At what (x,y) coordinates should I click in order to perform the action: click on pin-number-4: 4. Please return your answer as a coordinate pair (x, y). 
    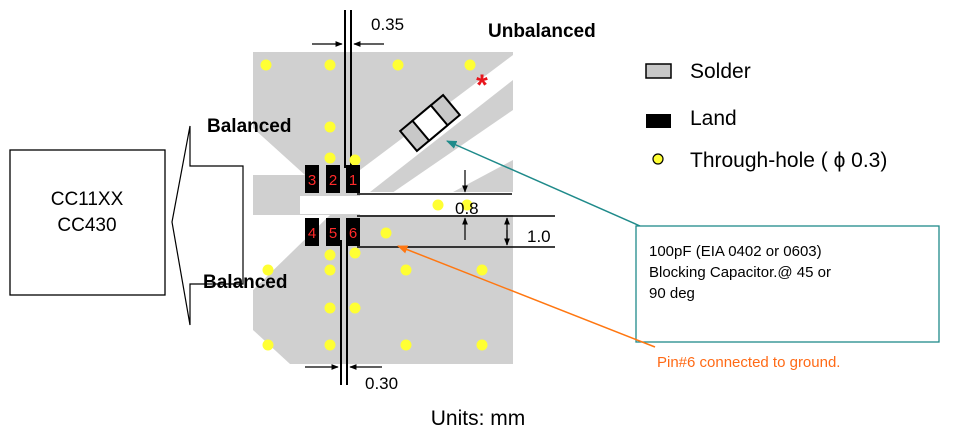
    Looking at the image, I should click on (312, 233).